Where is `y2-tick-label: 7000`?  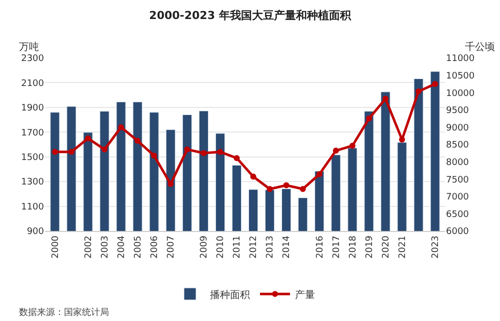
y2-tick-label: 7000 is located at coordinates (458, 197).